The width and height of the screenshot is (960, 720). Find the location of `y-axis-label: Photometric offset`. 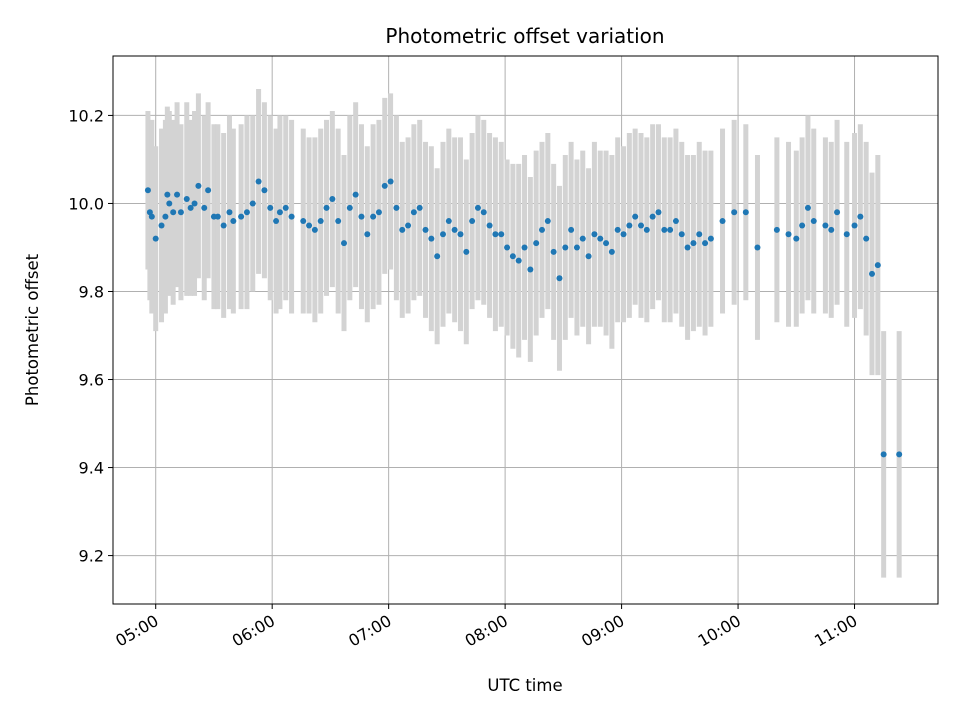

y-axis-label: Photometric offset is located at coordinates (32, 329).